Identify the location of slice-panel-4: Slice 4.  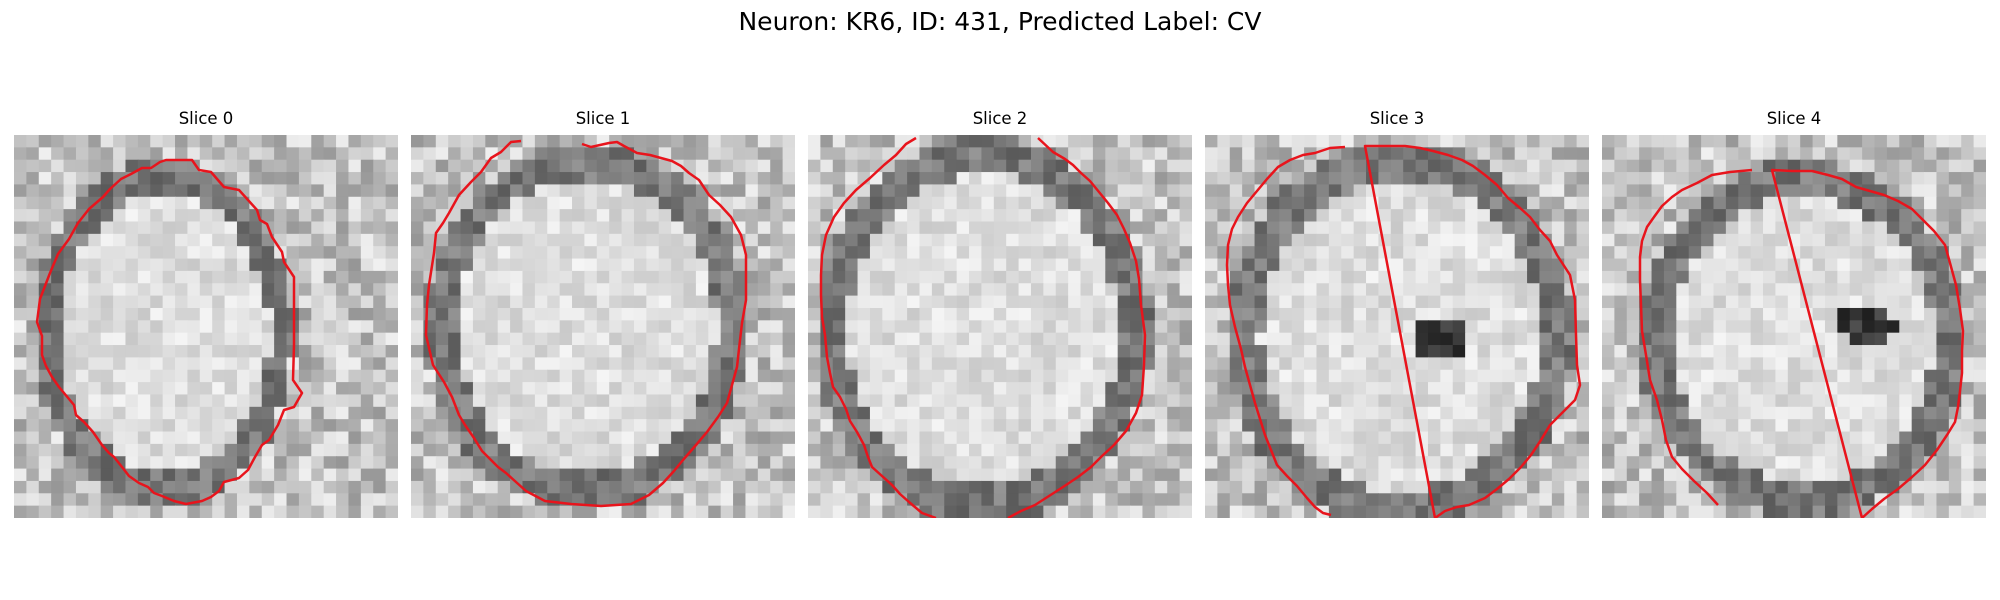
(1794, 313).